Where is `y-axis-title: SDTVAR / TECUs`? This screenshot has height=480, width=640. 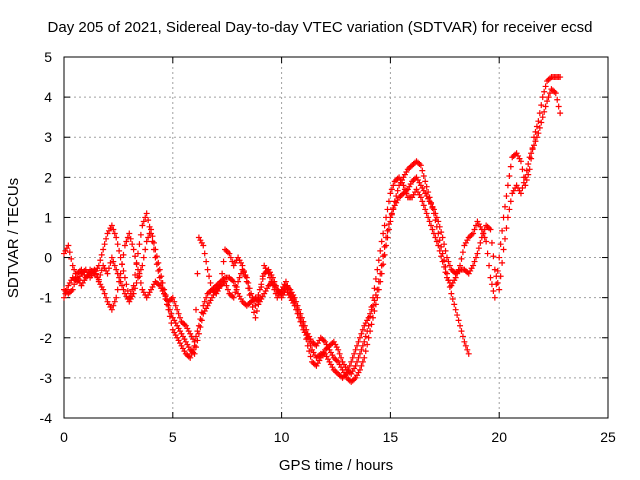 y-axis-title: SDTVAR / TECUs is located at coordinates (13, 238).